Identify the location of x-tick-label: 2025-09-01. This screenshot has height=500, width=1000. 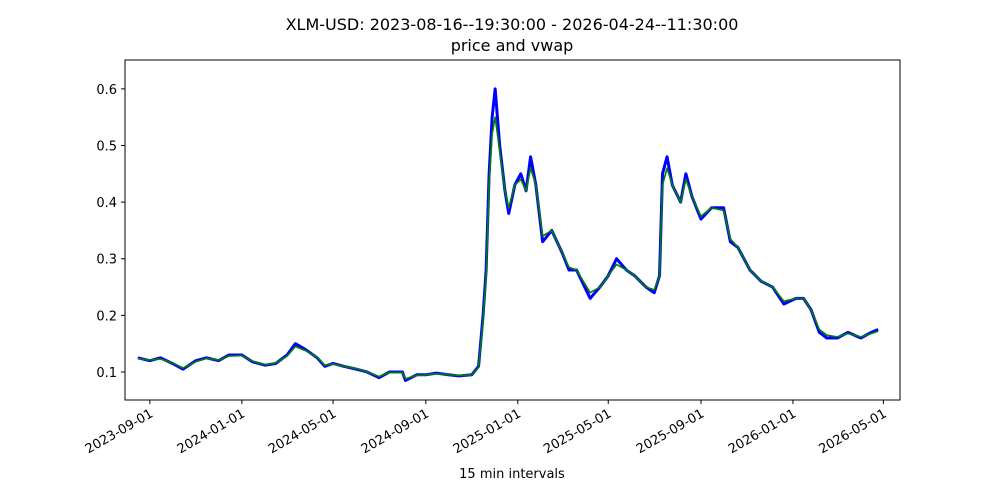
(670, 431).